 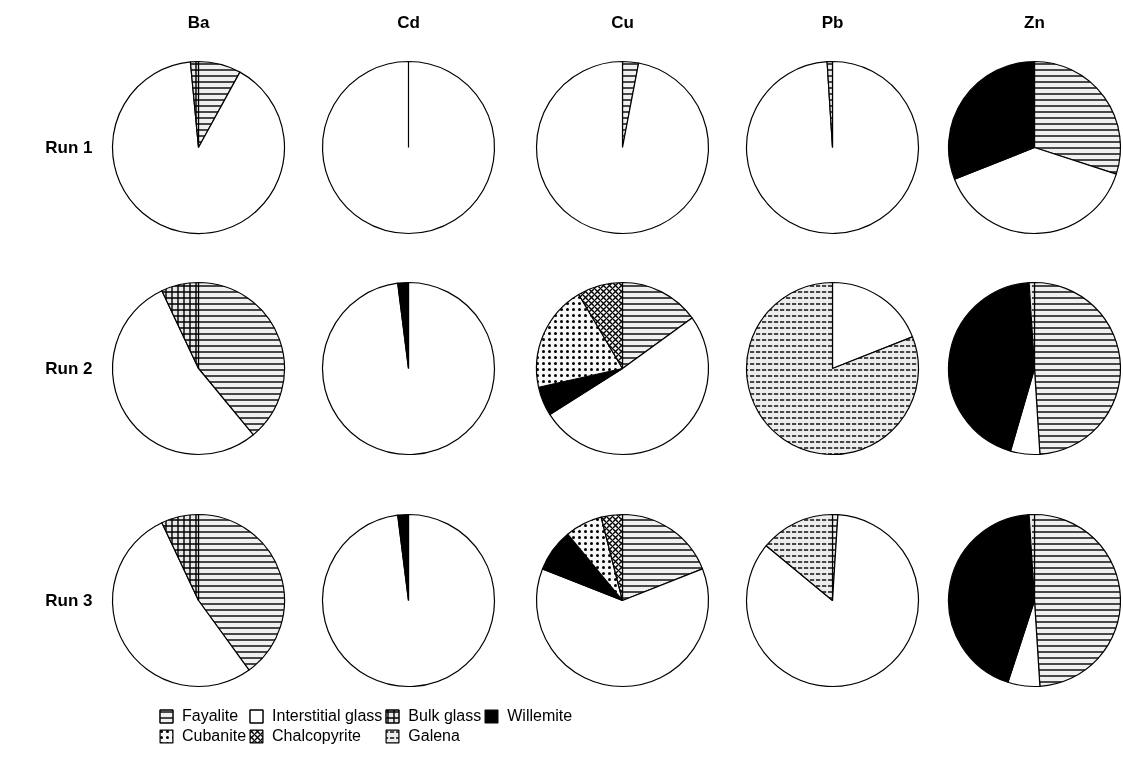 I want to click on chart-title: Zn, so click(x=1034, y=22).